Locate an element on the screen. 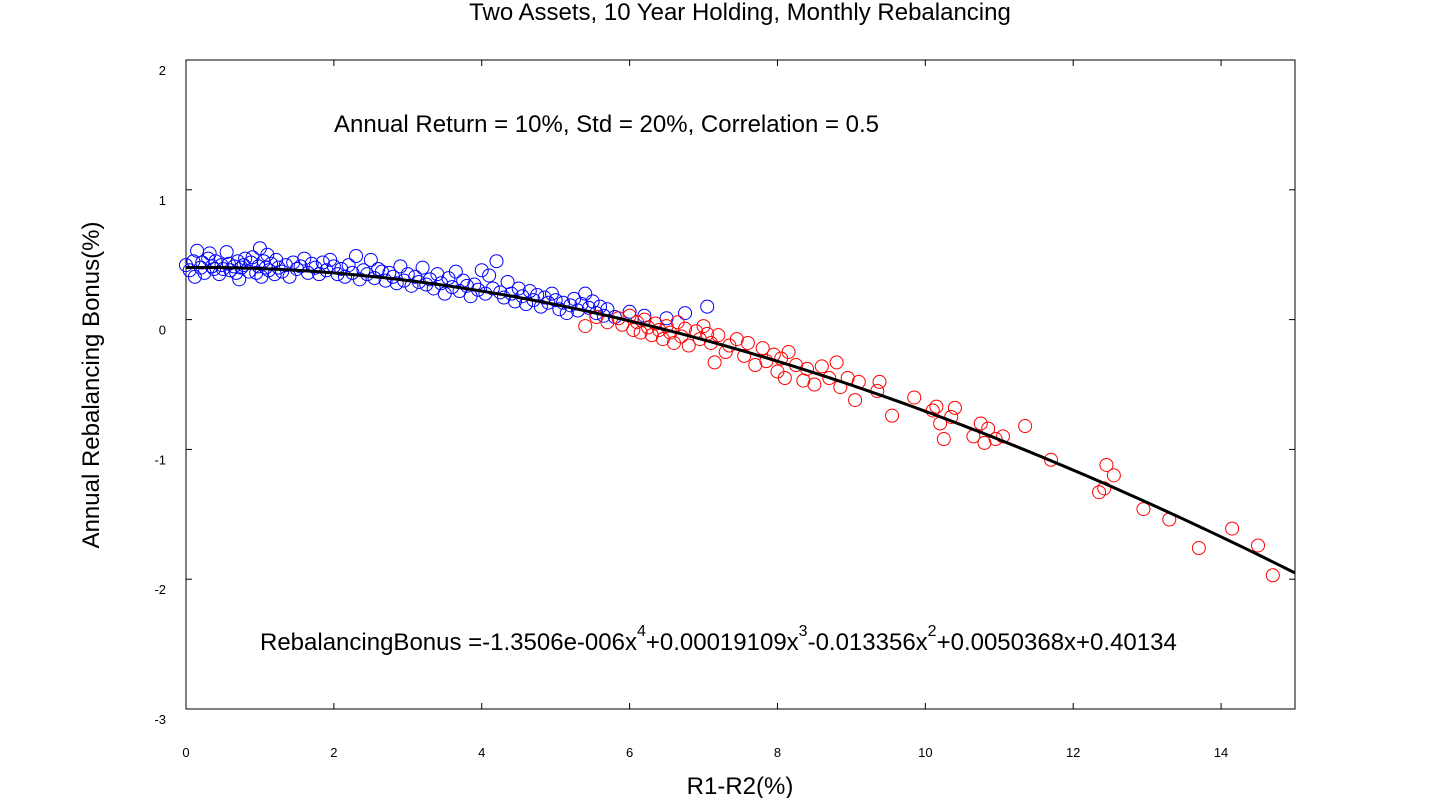 The height and width of the screenshot is (798, 1432). x-tick-label: 0 is located at coordinates (185, 752).